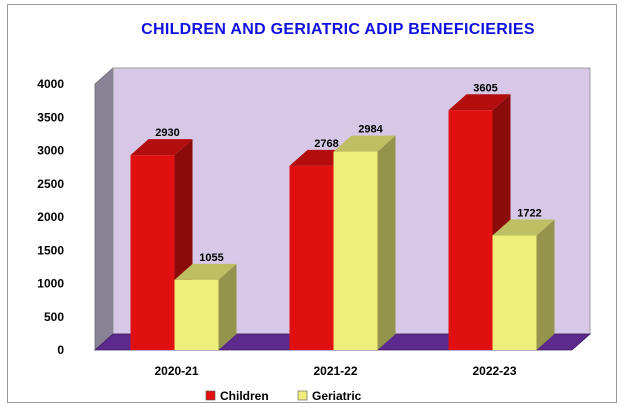 The width and height of the screenshot is (624, 407). What do you see at coordinates (244, 396) in the screenshot?
I see `legend-label: Children` at bounding box center [244, 396].